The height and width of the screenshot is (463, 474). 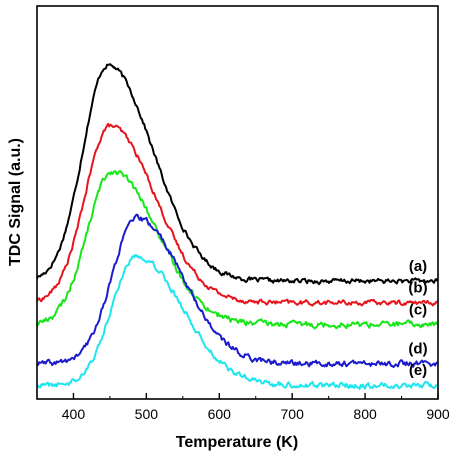 What do you see at coordinates (418, 266) in the screenshot?
I see `series-label-a: (a)` at bounding box center [418, 266].